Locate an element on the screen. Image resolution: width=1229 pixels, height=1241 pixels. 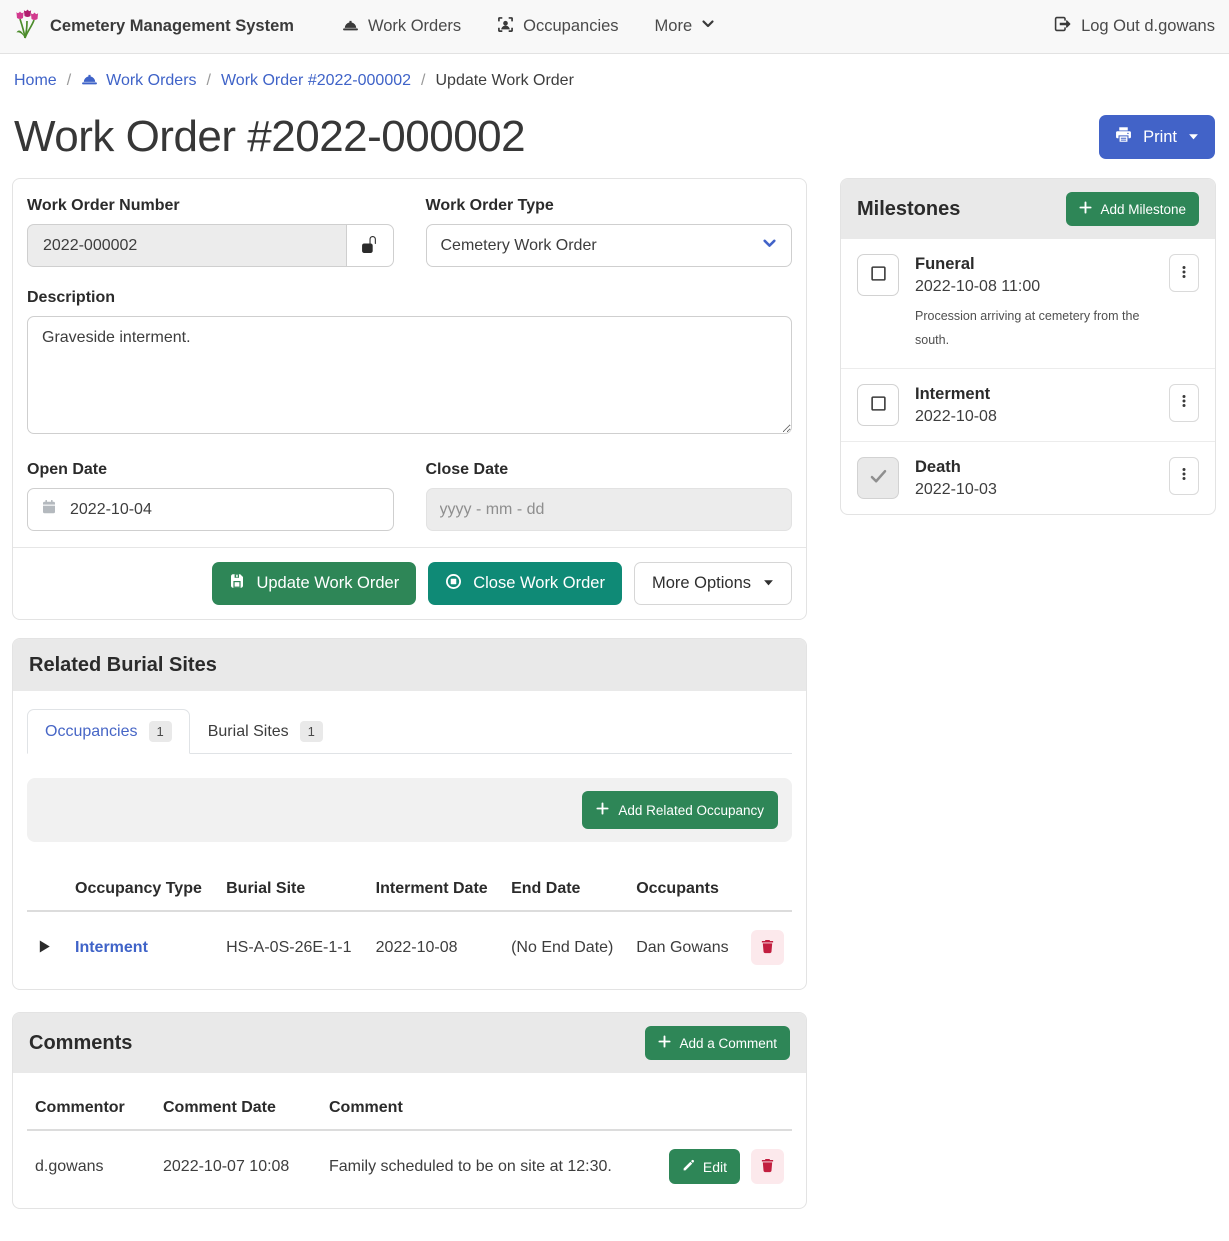
comment-date-cell: 2022-10-07 10:08 is located at coordinates (226, 1166).